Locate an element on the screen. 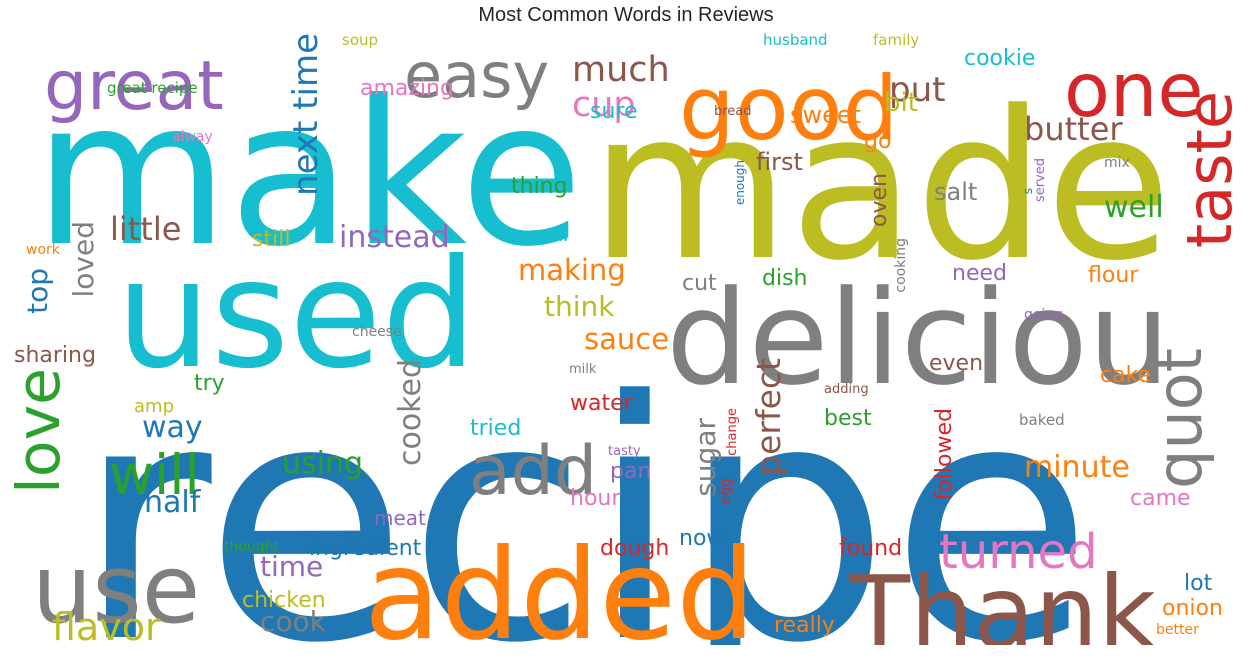 The image size is (1252, 660). word-know: know is located at coordinates (550, 237).